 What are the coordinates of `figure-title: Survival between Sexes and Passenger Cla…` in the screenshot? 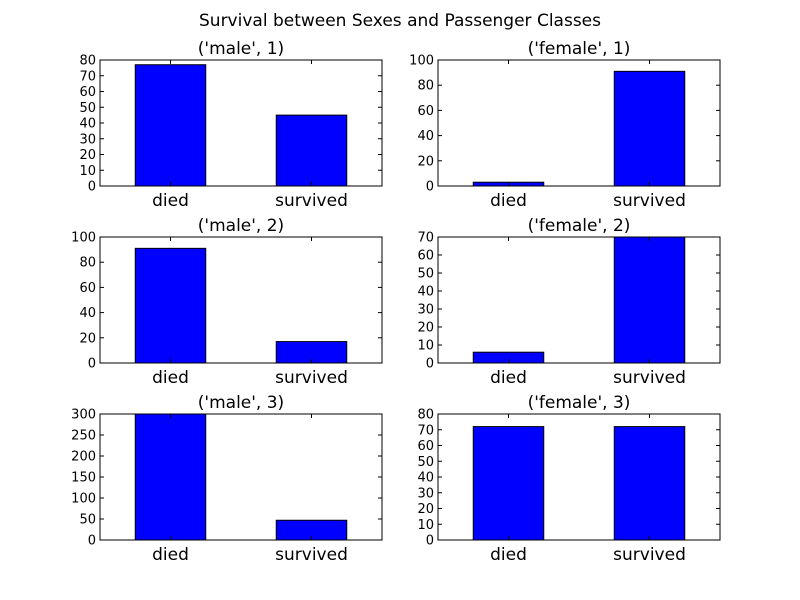 It's located at (400, 21).